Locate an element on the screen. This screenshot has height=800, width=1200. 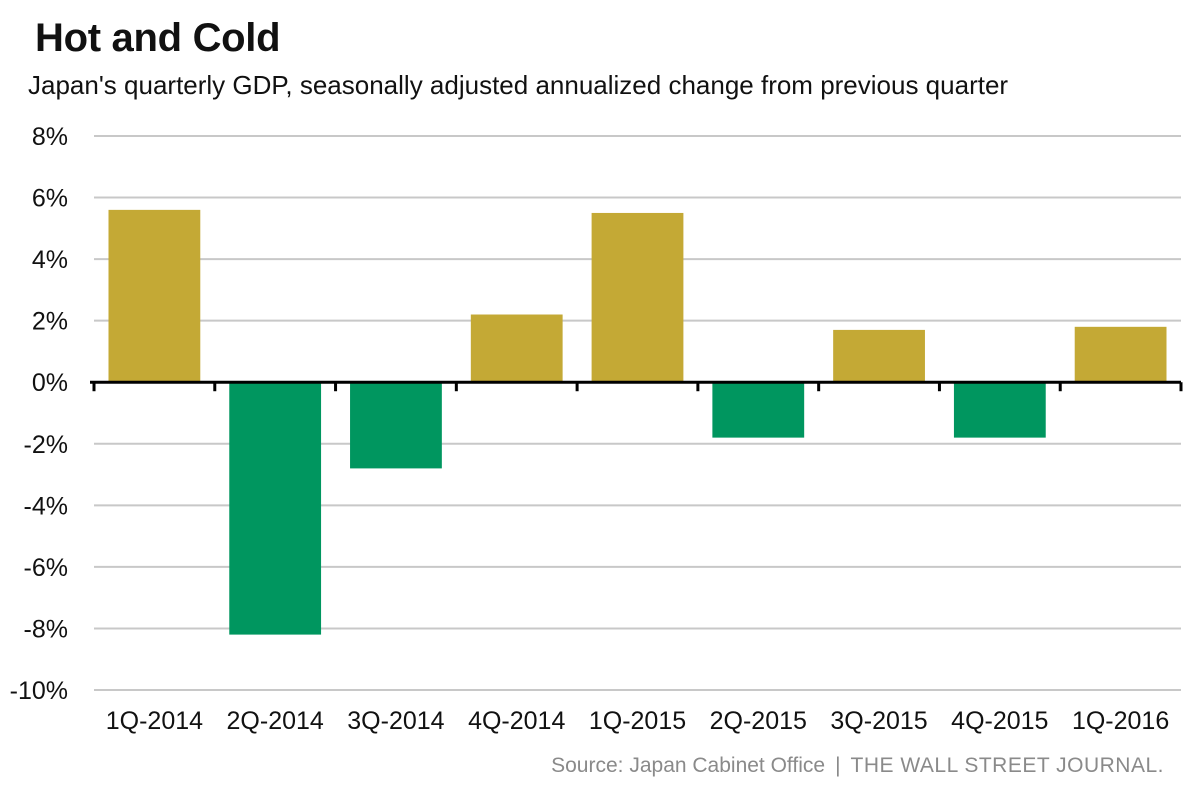
x-tick-label: 1Q-2014 is located at coordinates (154, 721).